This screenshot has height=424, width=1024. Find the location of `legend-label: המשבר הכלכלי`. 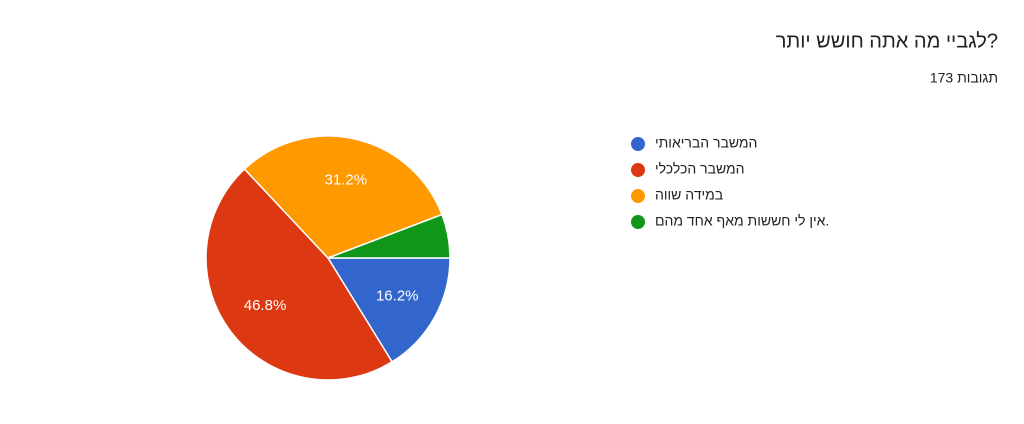

legend-label: המשבר הכלכלי is located at coordinates (700, 169).